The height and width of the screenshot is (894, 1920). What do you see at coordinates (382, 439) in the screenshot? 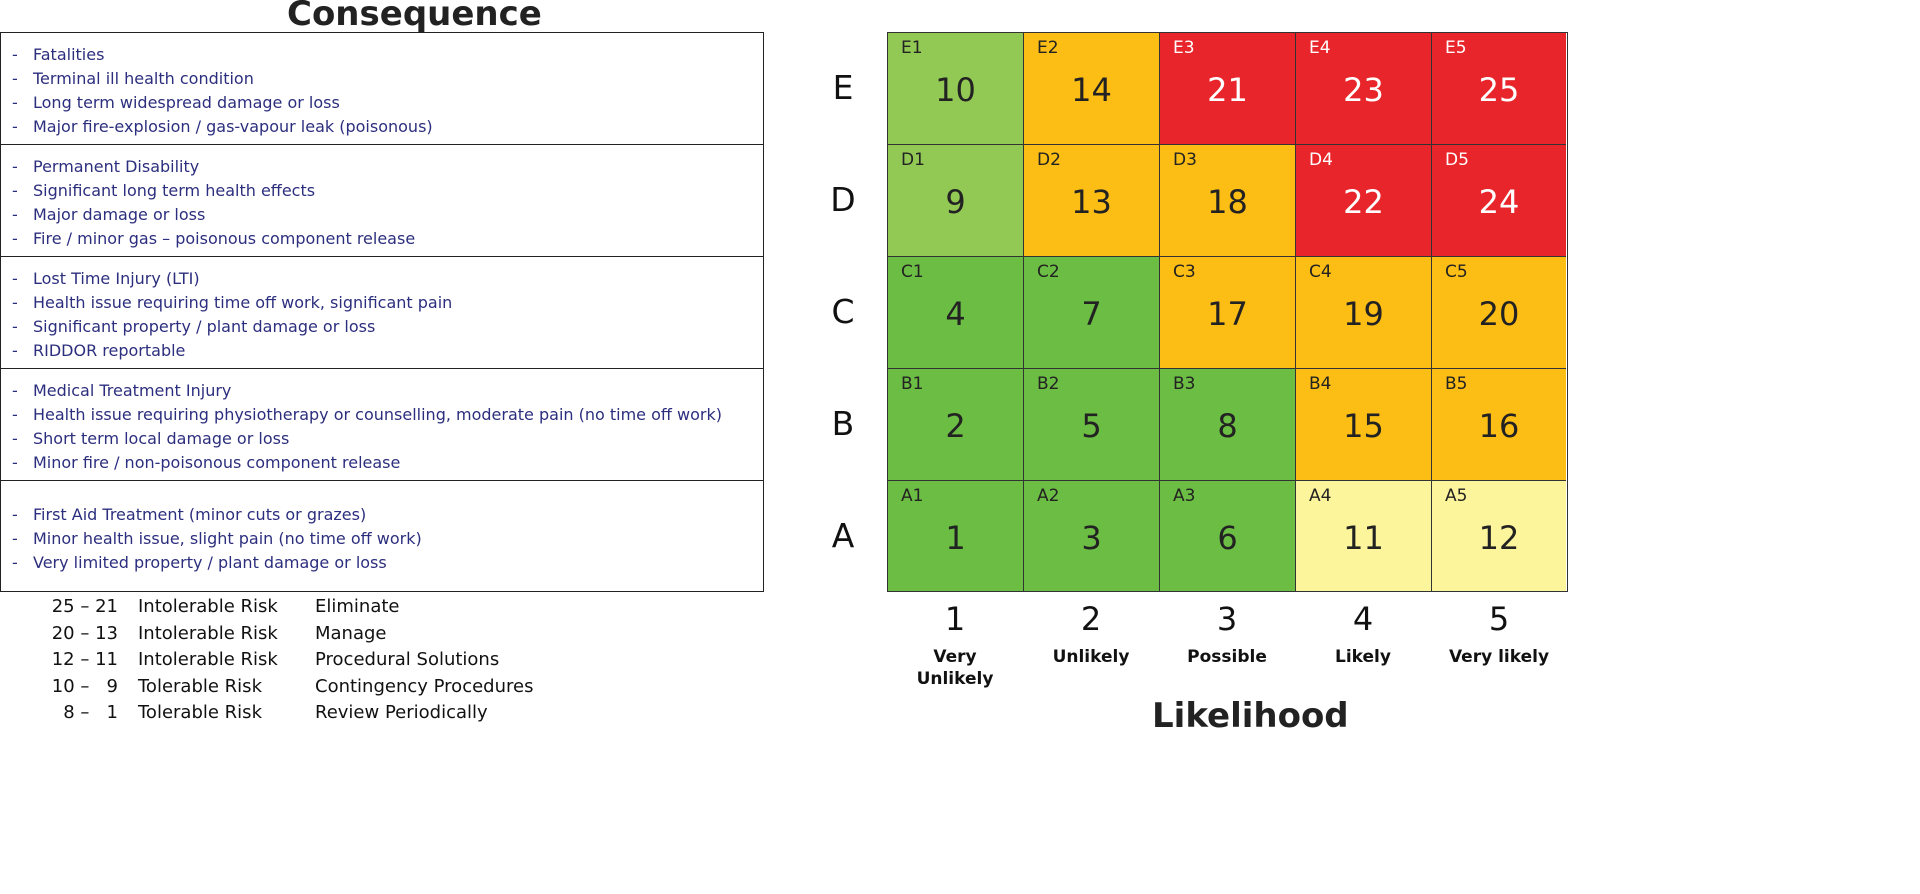
I see `consequence-item: Short term local damage or loss` at bounding box center [382, 439].